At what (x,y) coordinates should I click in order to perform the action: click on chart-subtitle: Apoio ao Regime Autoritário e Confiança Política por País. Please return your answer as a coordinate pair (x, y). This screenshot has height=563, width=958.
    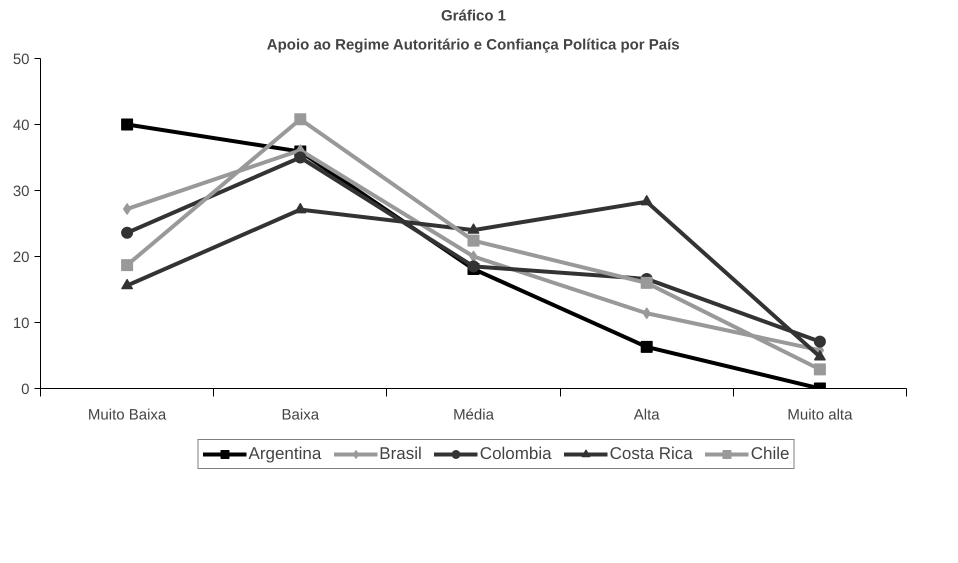
    Looking at the image, I should click on (473, 45).